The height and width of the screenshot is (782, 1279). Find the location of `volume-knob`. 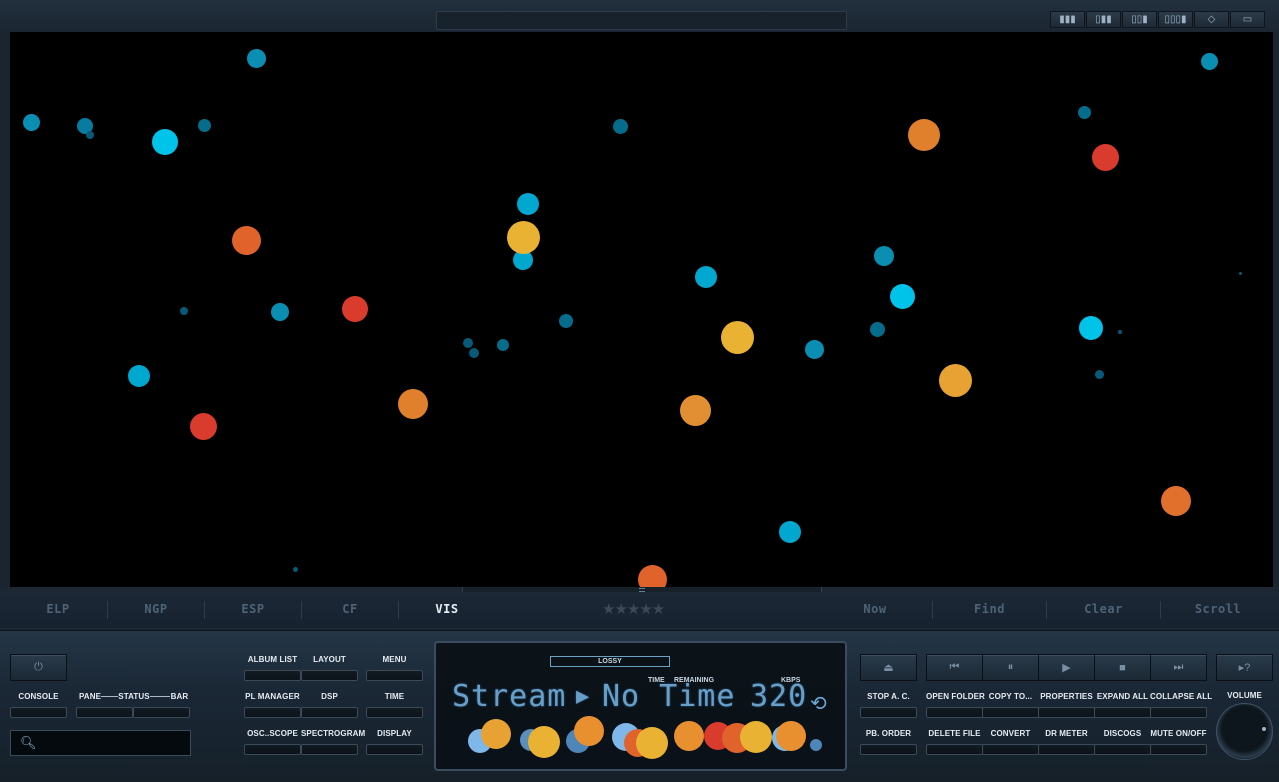

volume-knob is located at coordinates (1244, 731).